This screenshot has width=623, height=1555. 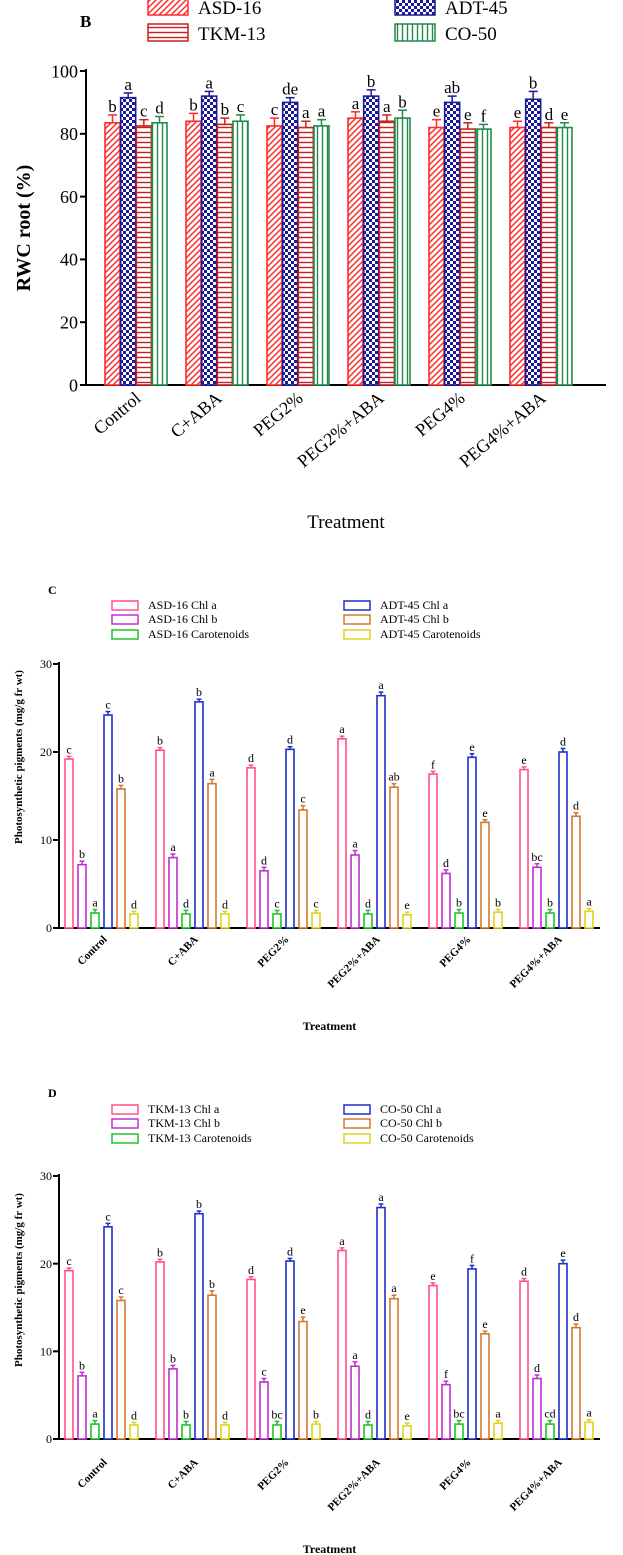 What do you see at coordinates (85, 21) in the screenshot?
I see `panel-letter-b: B` at bounding box center [85, 21].